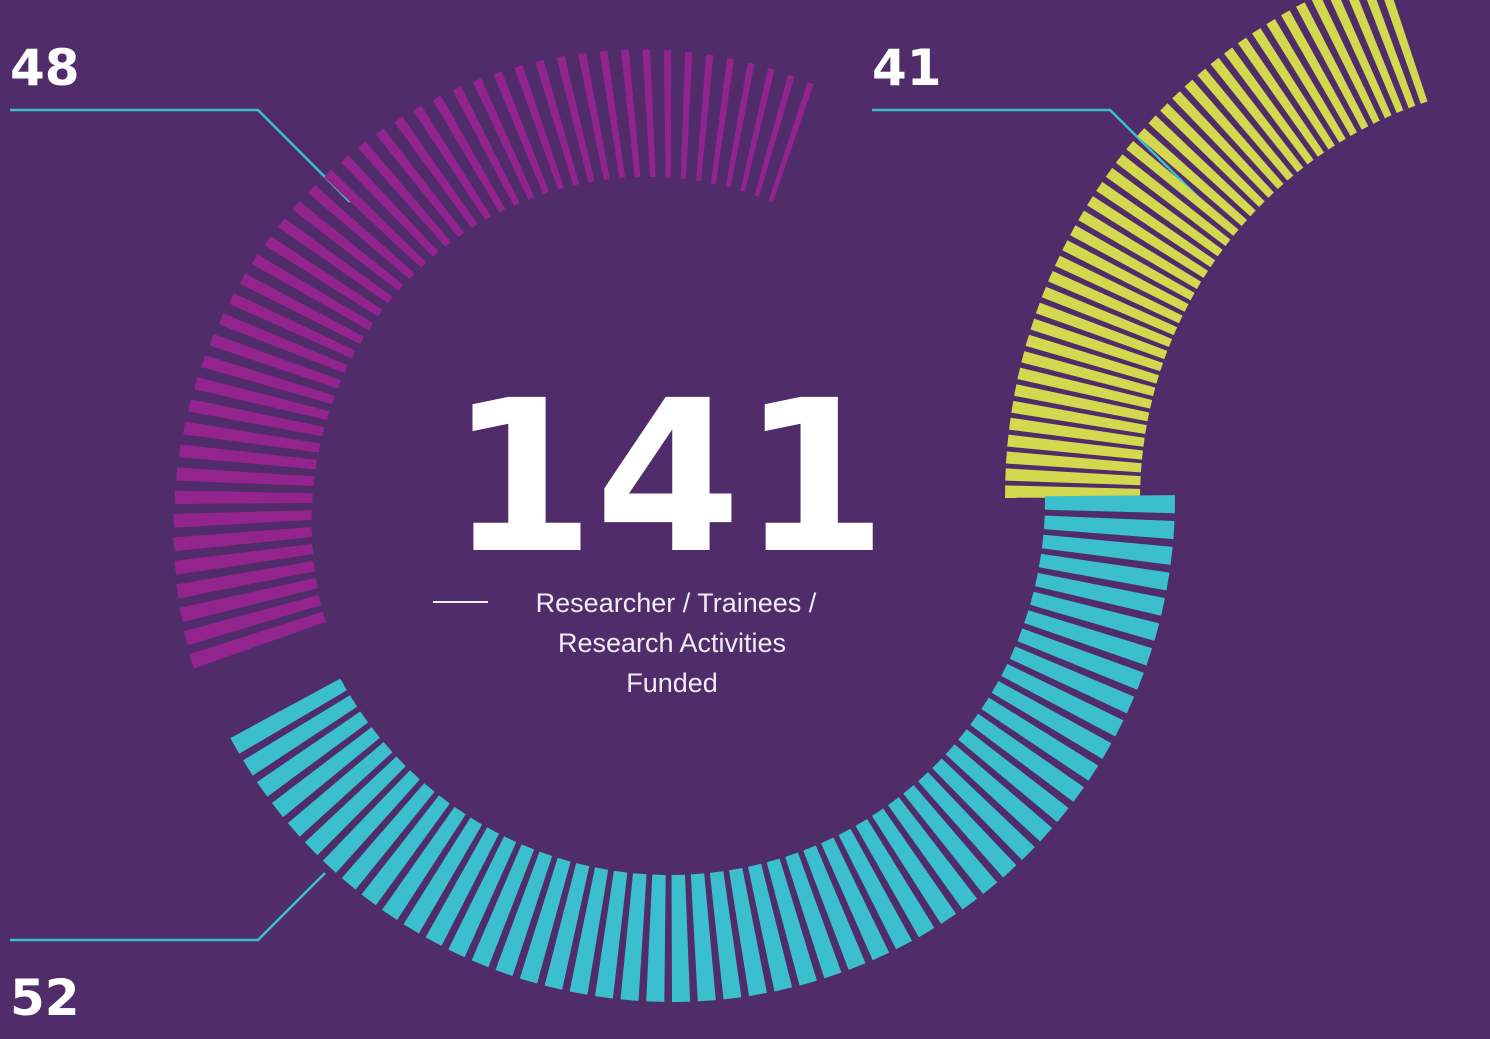  Describe the element at coordinates (672, 683) in the screenshot. I see `total-label: Funded` at that location.